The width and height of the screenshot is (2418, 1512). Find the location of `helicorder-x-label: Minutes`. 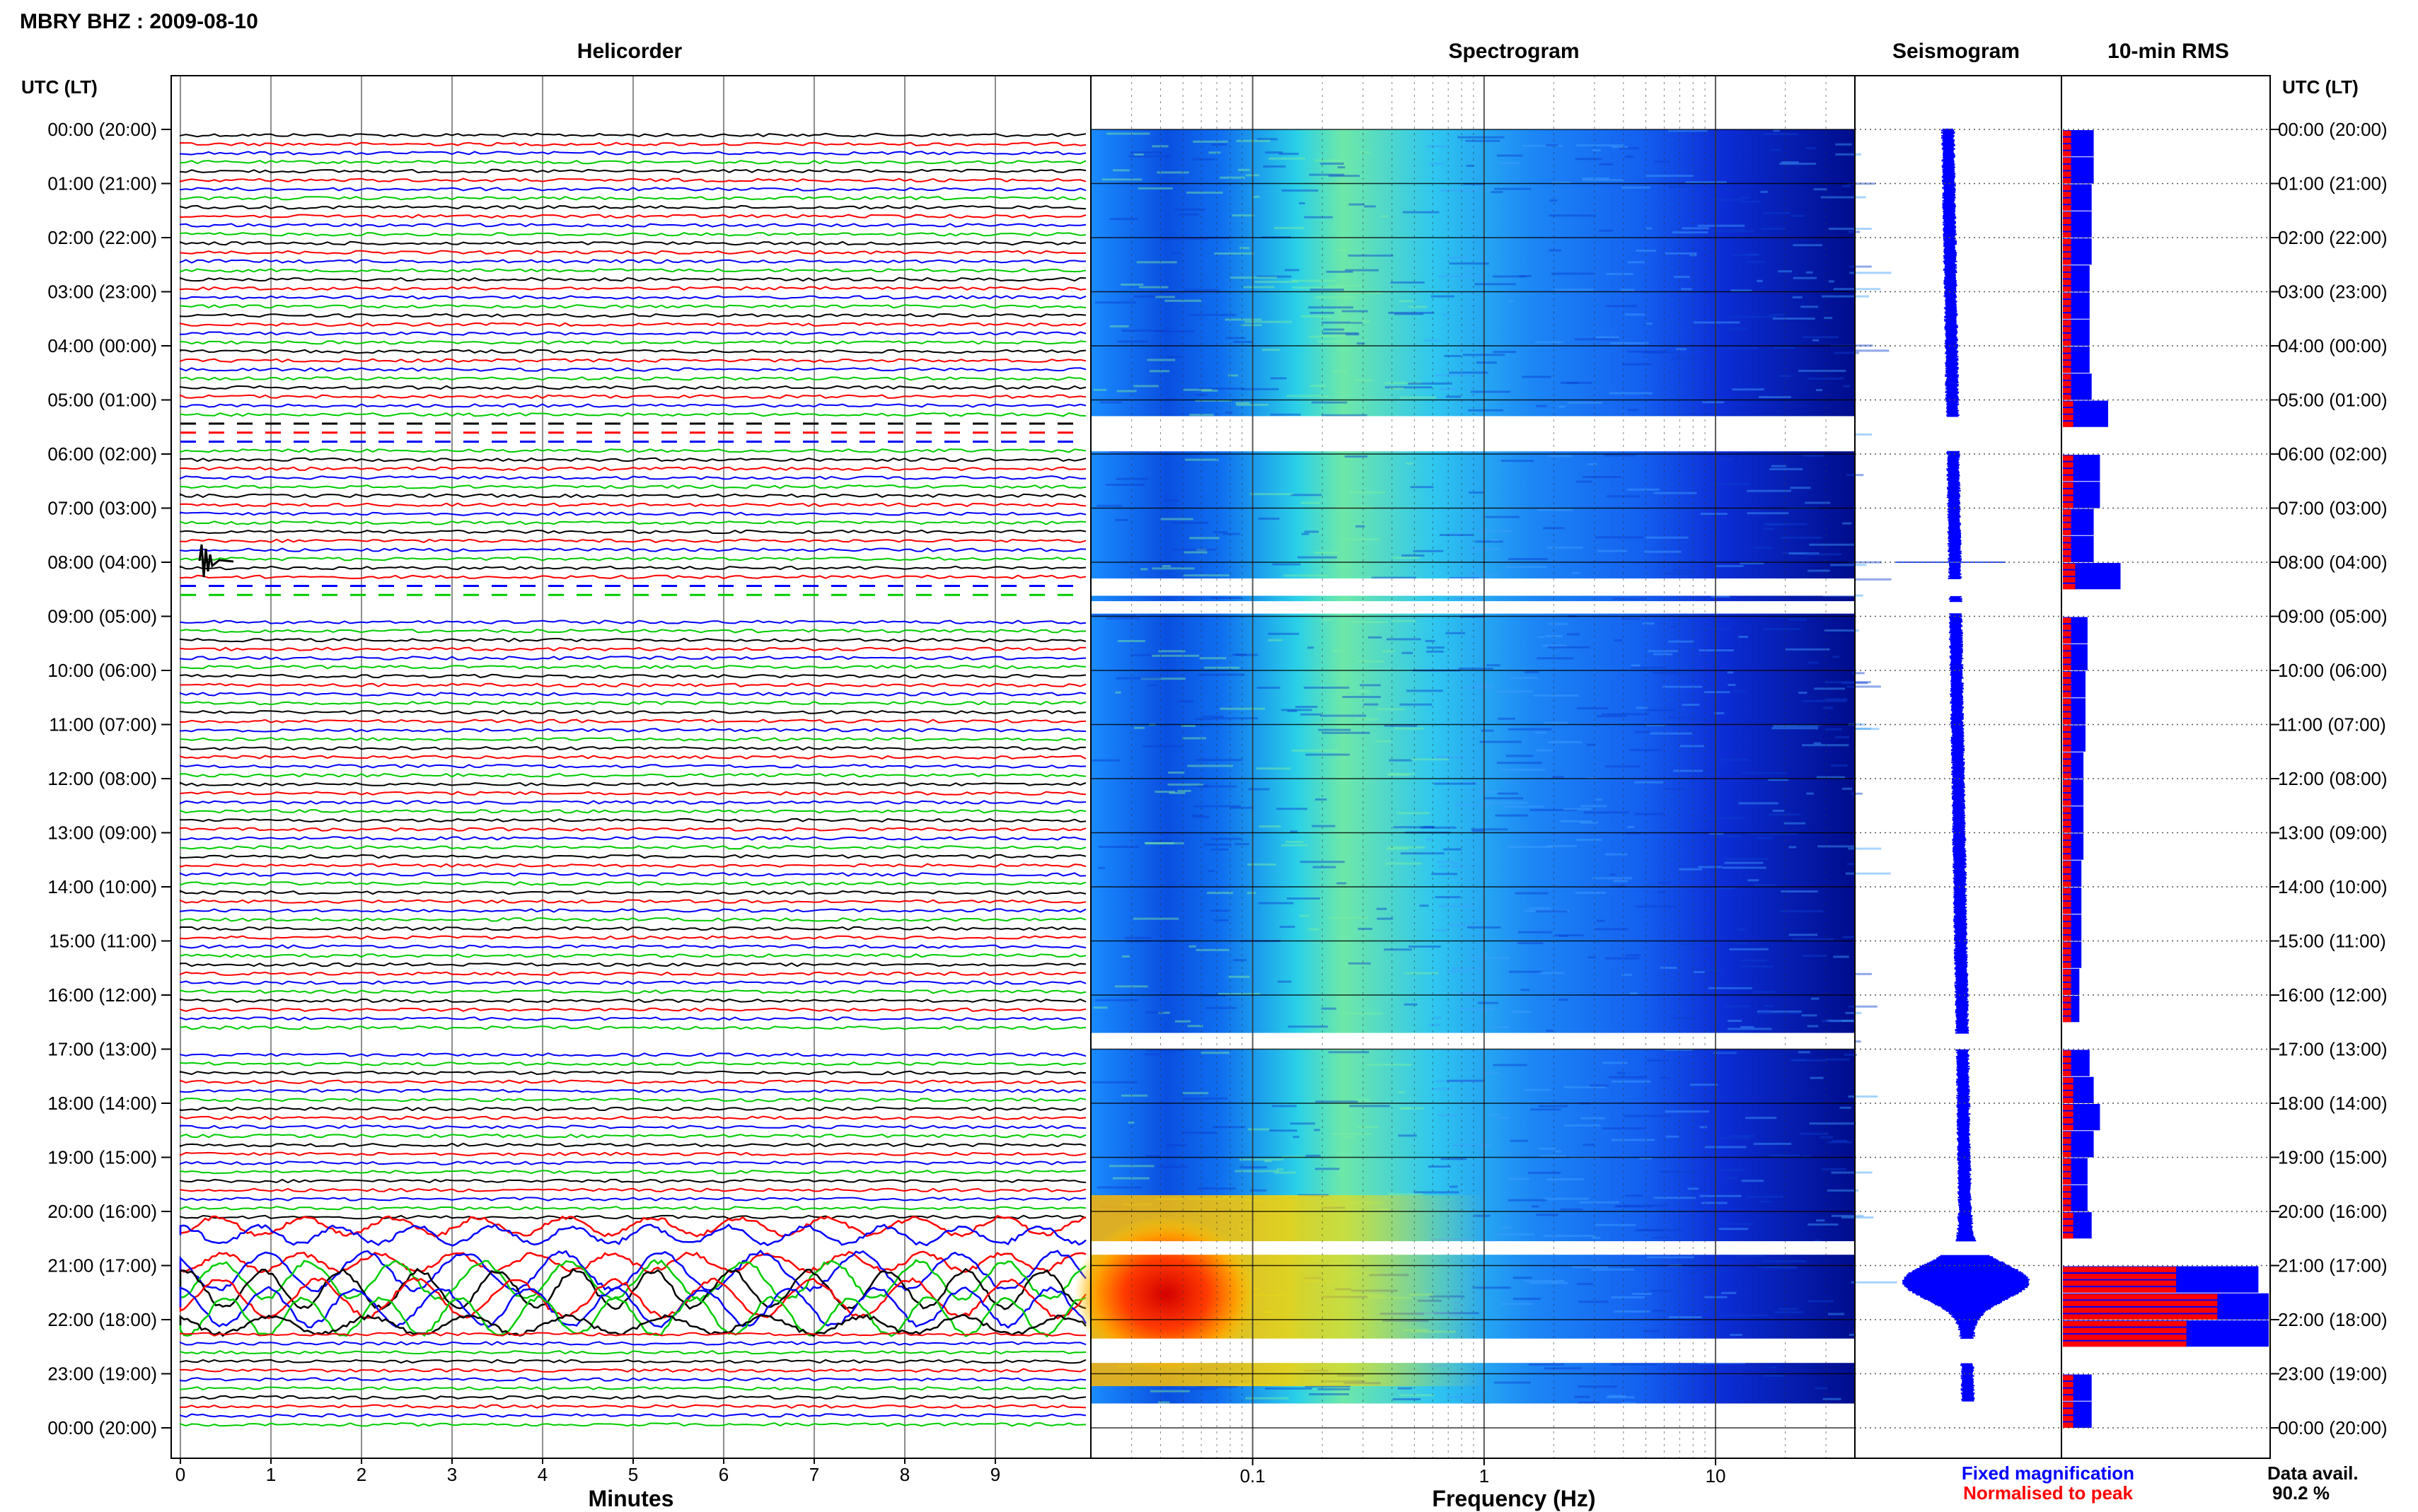

helicorder-x-label: Minutes is located at coordinates (631, 1498).